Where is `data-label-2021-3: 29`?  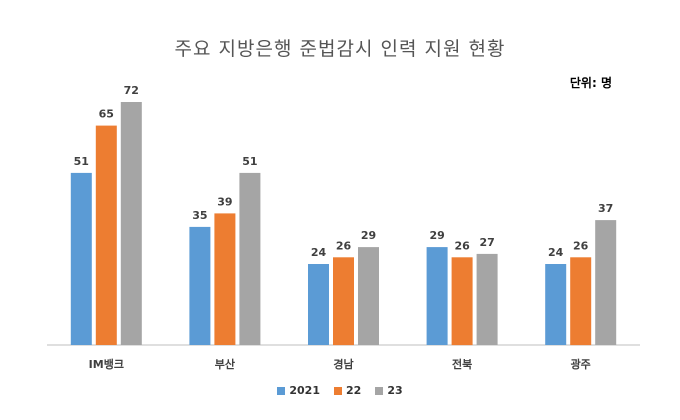 data-label-2021-3: 29 is located at coordinates (436, 235).